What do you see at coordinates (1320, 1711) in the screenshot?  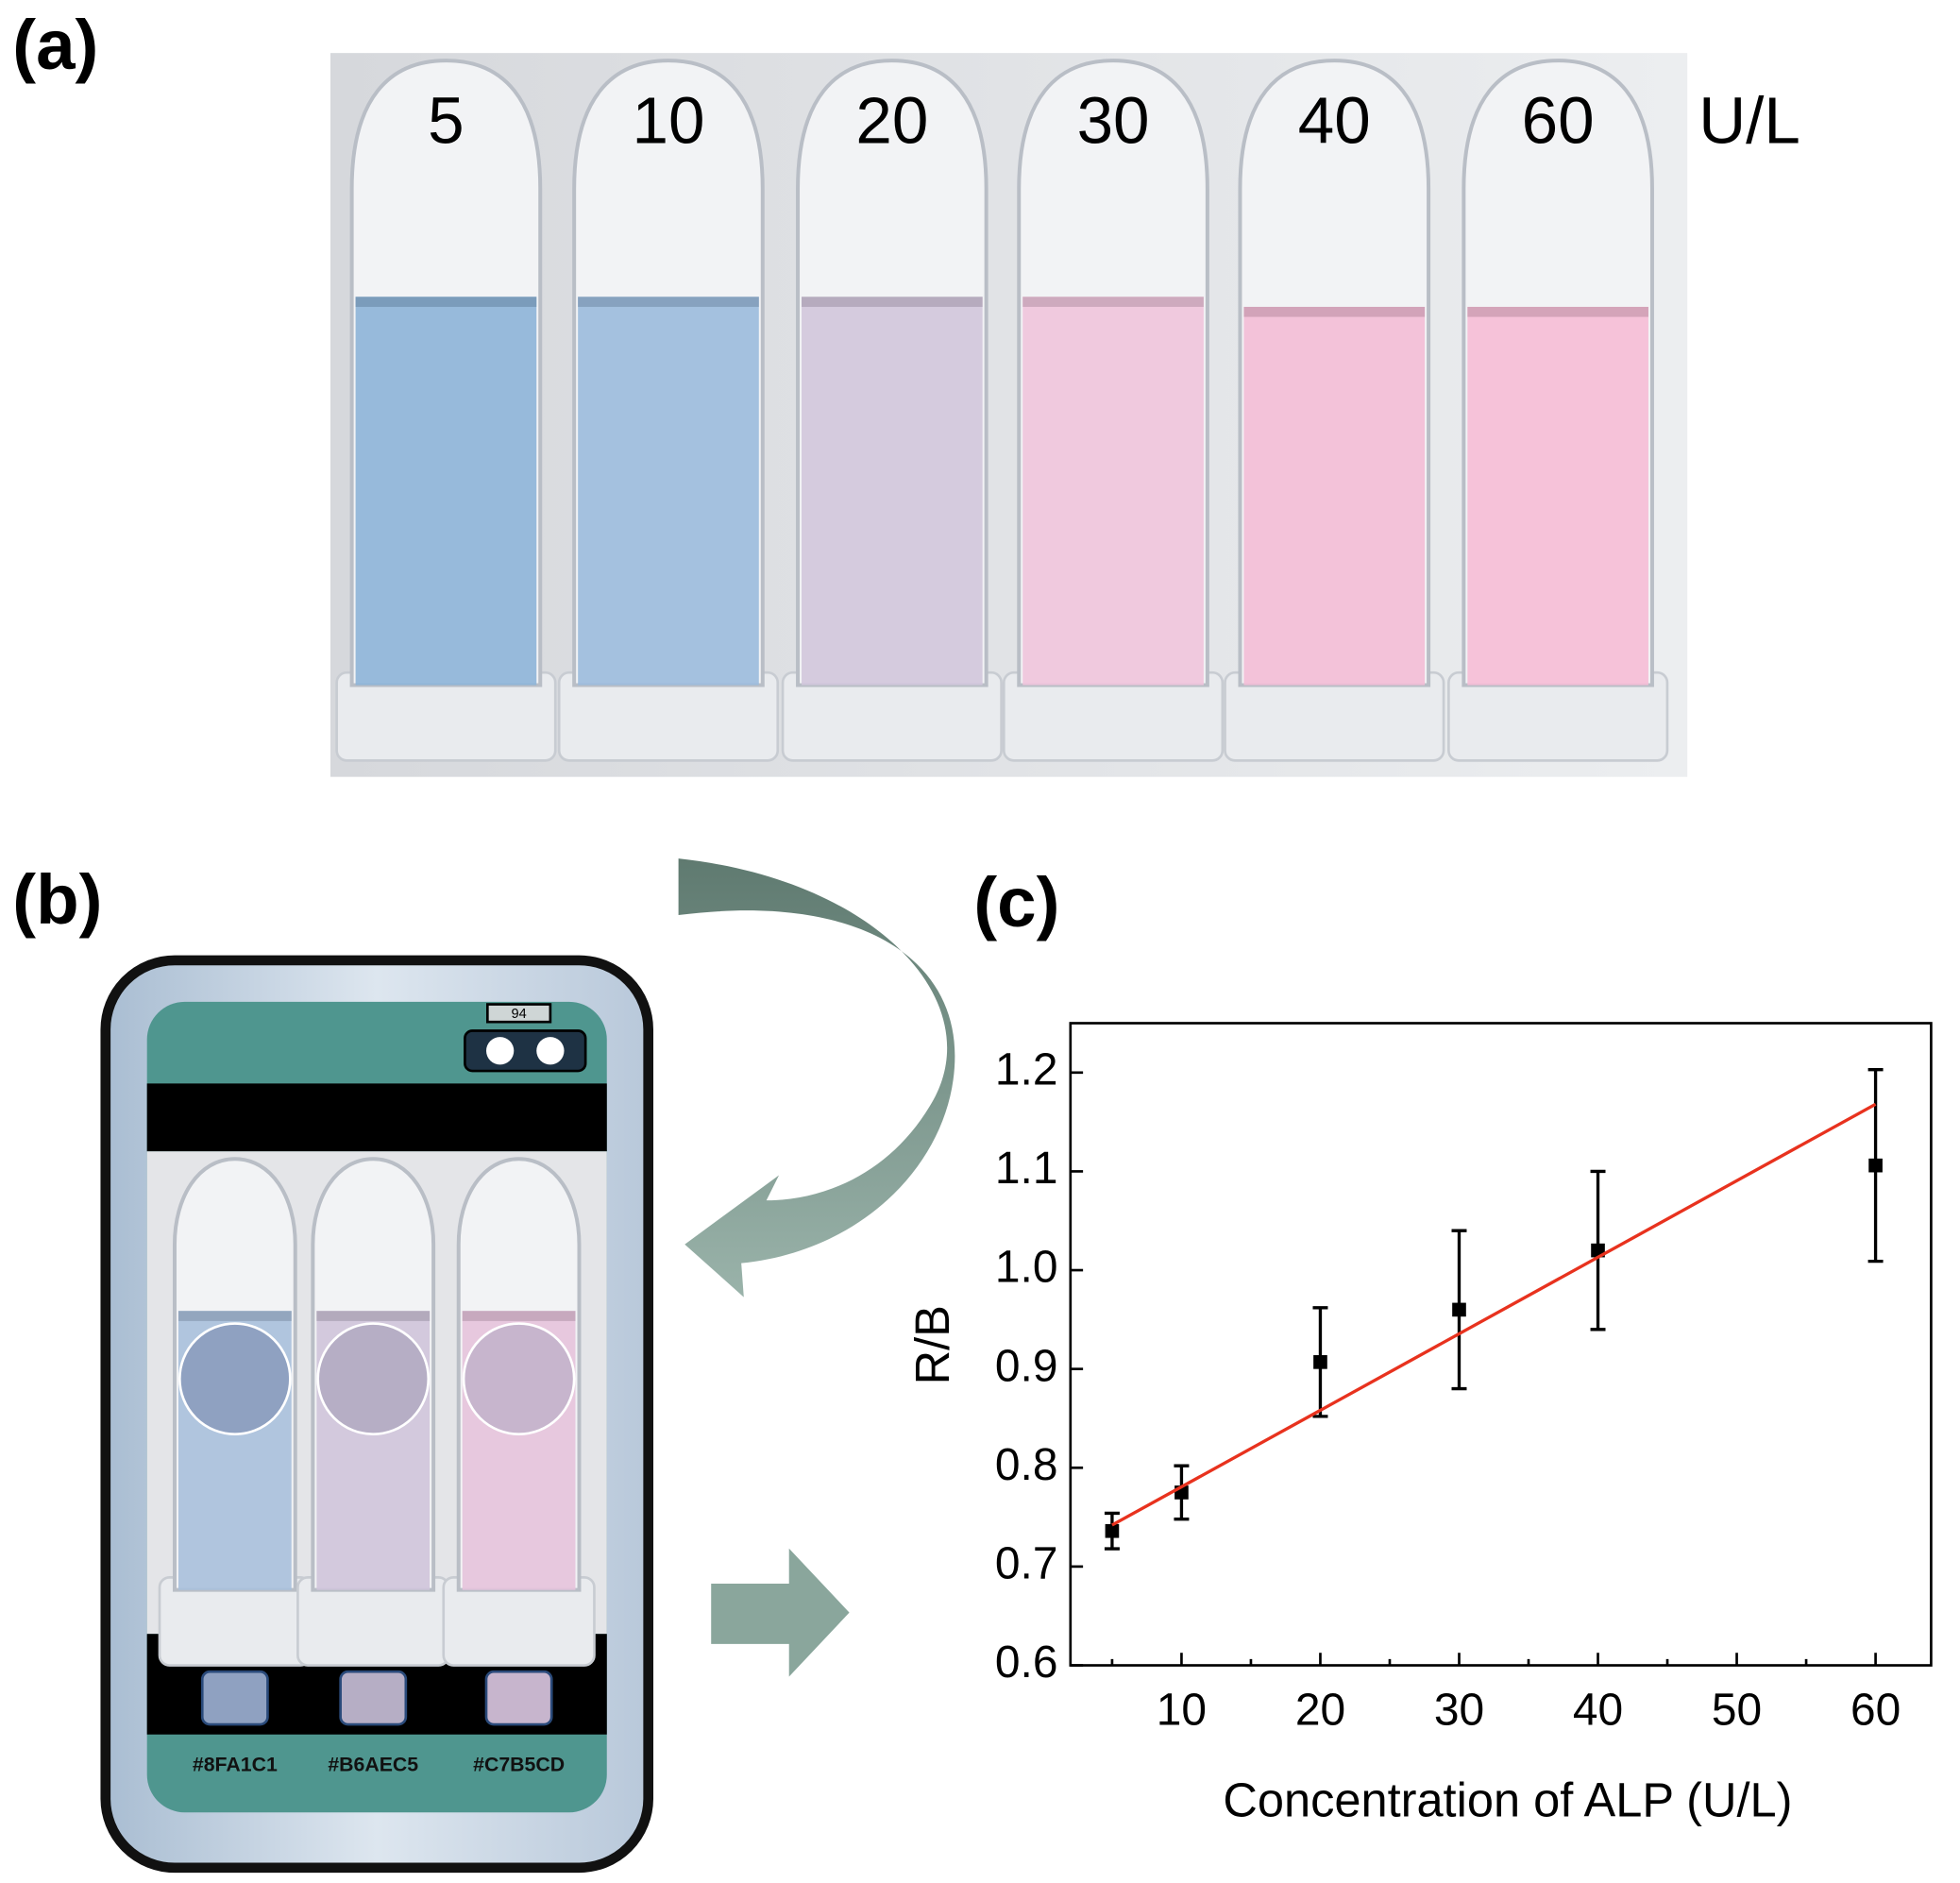 I see `x-tick-label: 20` at bounding box center [1320, 1711].